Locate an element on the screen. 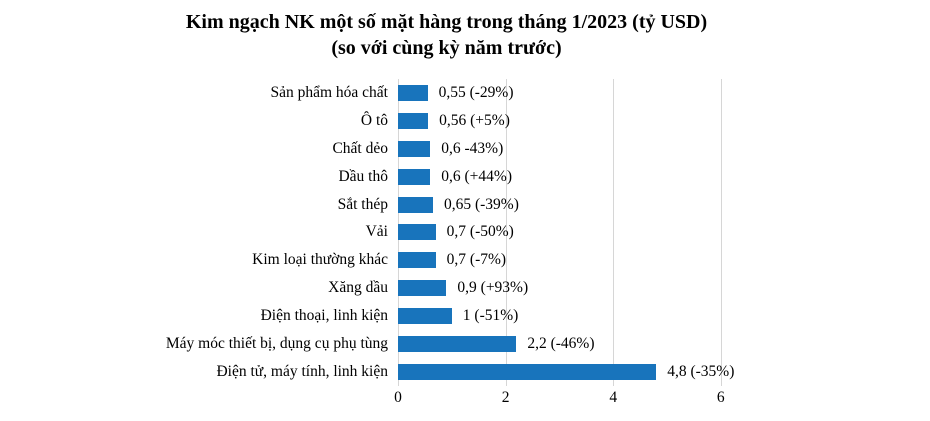 This screenshot has width=930, height=421. chart-subtitle: (so với cùng kỳ năm trước) is located at coordinates (446, 48).